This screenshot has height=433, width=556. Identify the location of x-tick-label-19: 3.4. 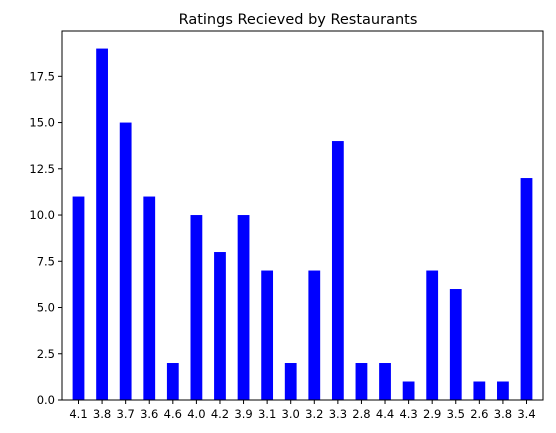
(526, 414).